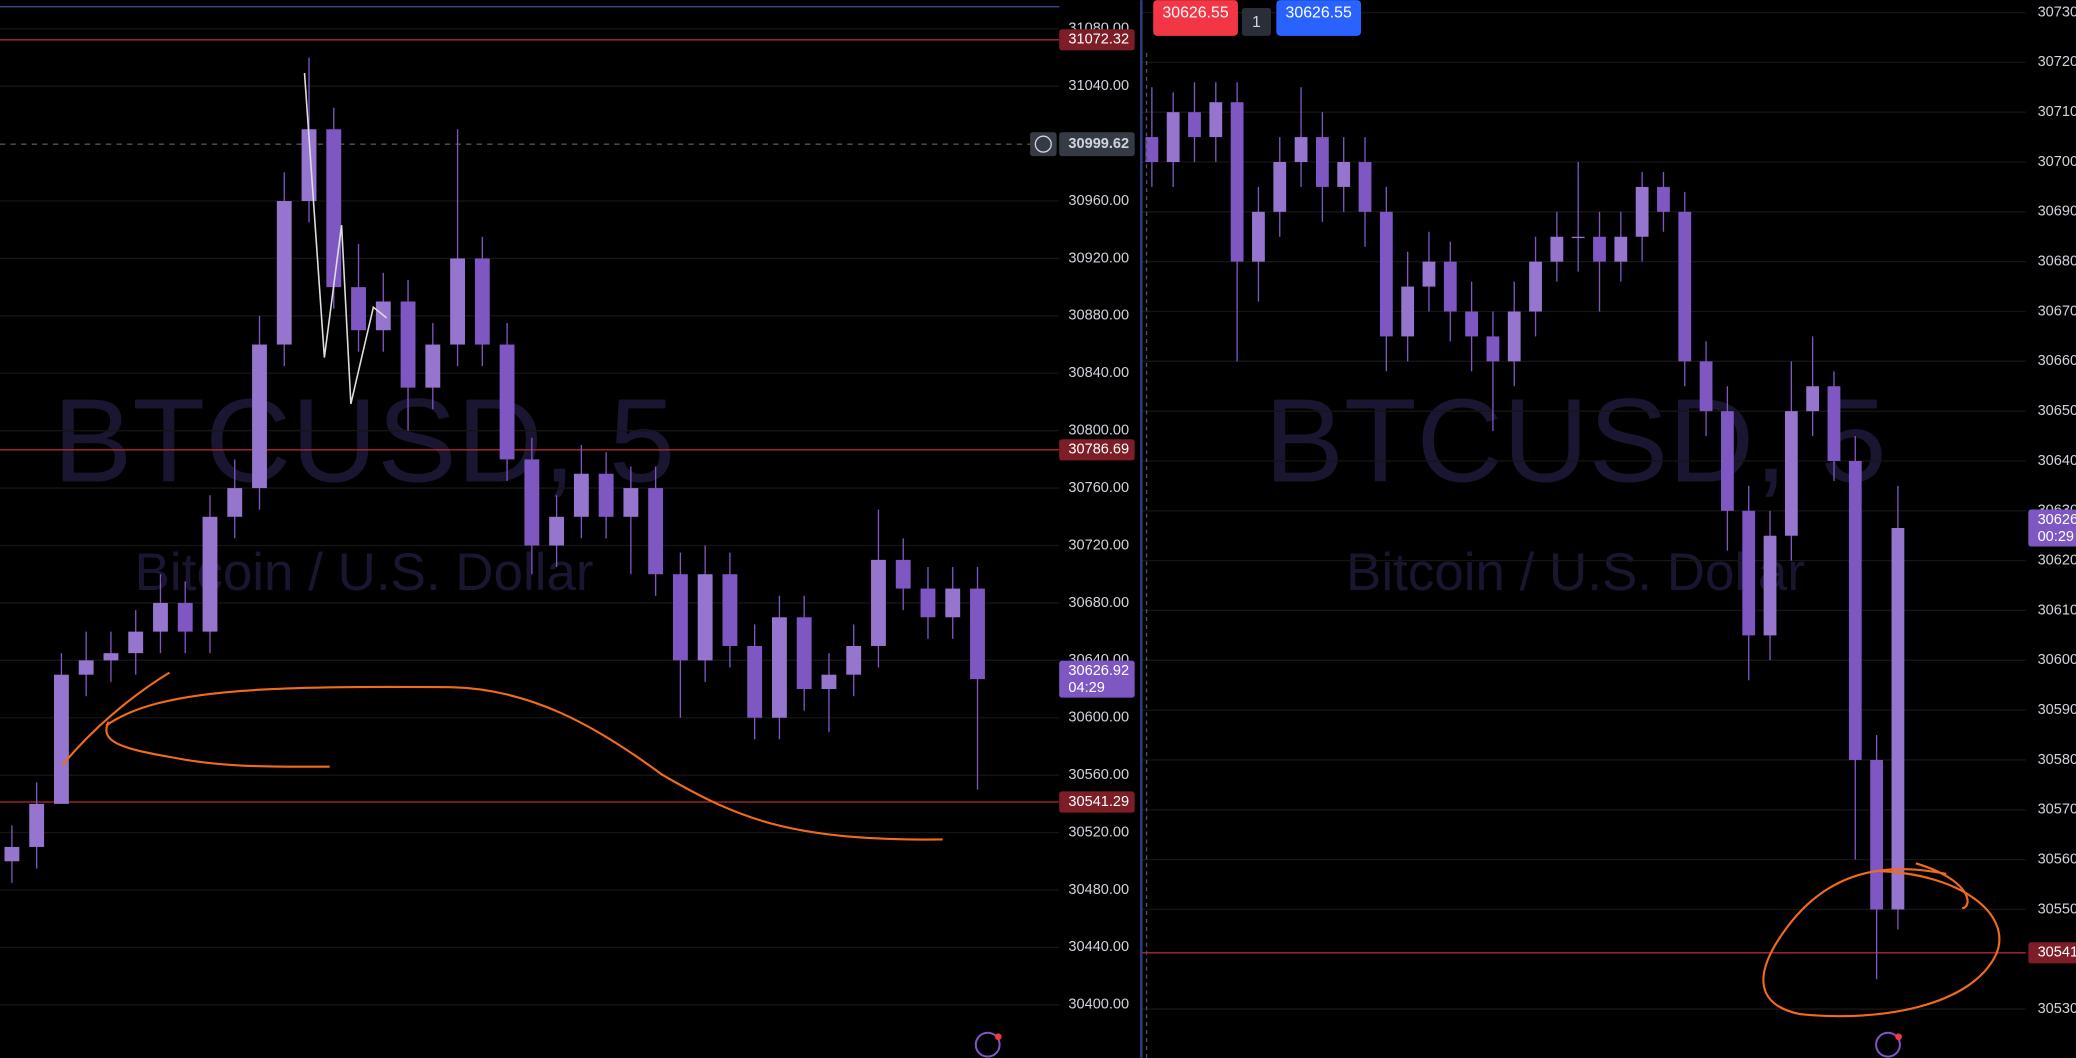 This screenshot has width=2076, height=1058. Describe the element at coordinates (2057, 560) in the screenshot. I see `y-tick-label: 30620` at that location.